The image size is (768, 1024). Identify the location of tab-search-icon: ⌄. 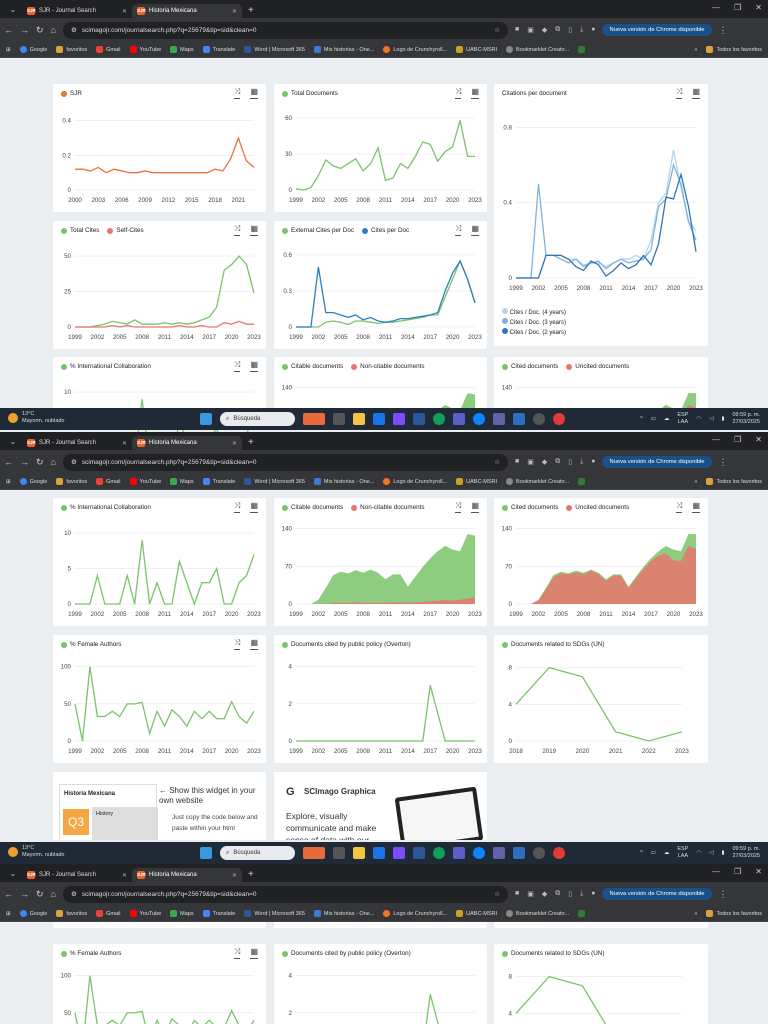
(13, 441).